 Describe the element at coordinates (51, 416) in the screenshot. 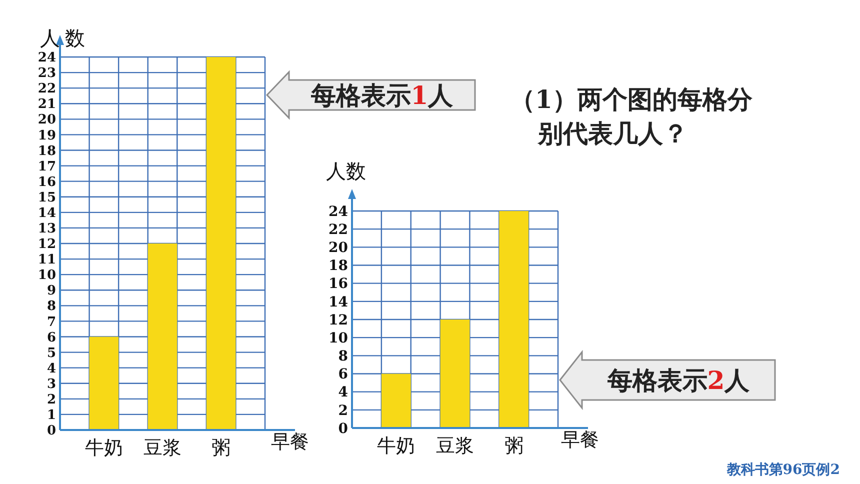

I see `y-tick-label: 1` at that location.